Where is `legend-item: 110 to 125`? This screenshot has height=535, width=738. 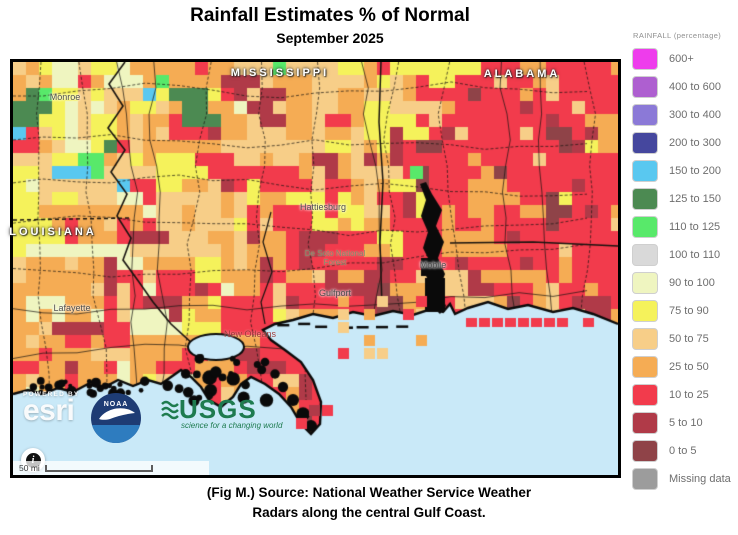
legend-item: 110 to 125 is located at coordinates (684, 227).